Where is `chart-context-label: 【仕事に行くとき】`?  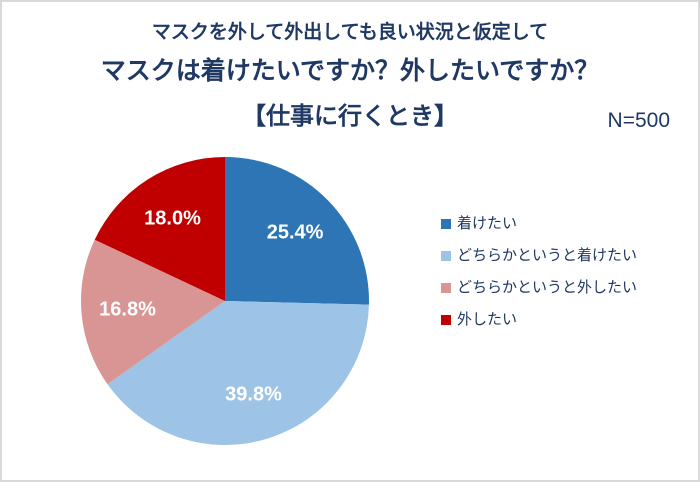 chart-context-label: 【仕事に行くとき】 is located at coordinates (350, 116).